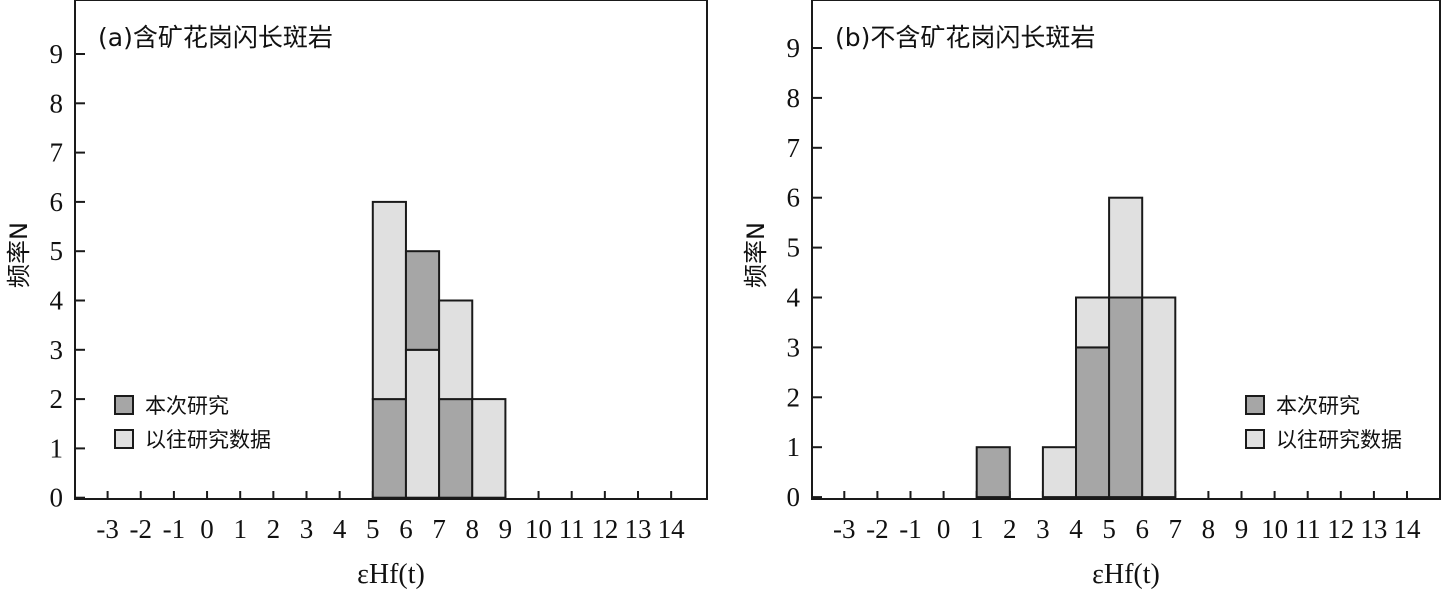  What do you see at coordinates (215, 37) in the screenshot?
I see `chart-title: (a)含矿花岗闪长斑岩` at bounding box center [215, 37].